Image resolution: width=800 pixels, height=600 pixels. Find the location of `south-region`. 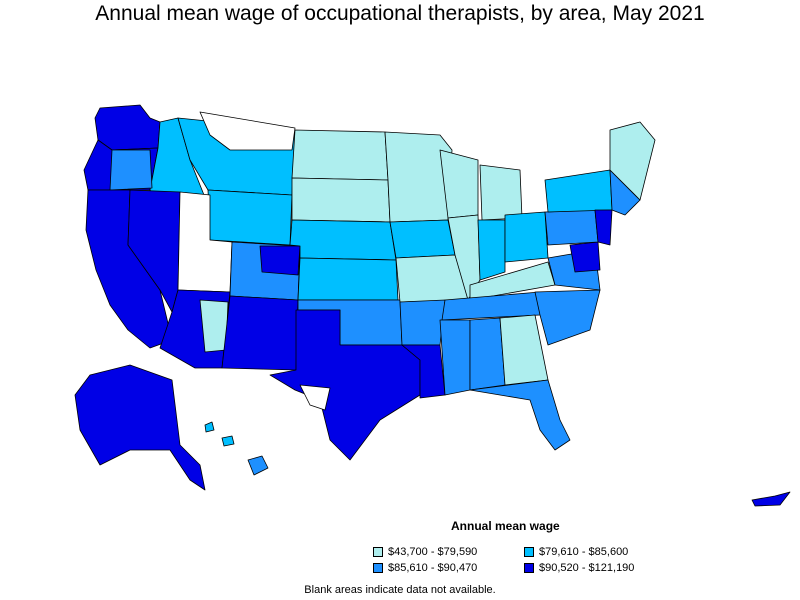

south-region is located at coordinates (500, 370).